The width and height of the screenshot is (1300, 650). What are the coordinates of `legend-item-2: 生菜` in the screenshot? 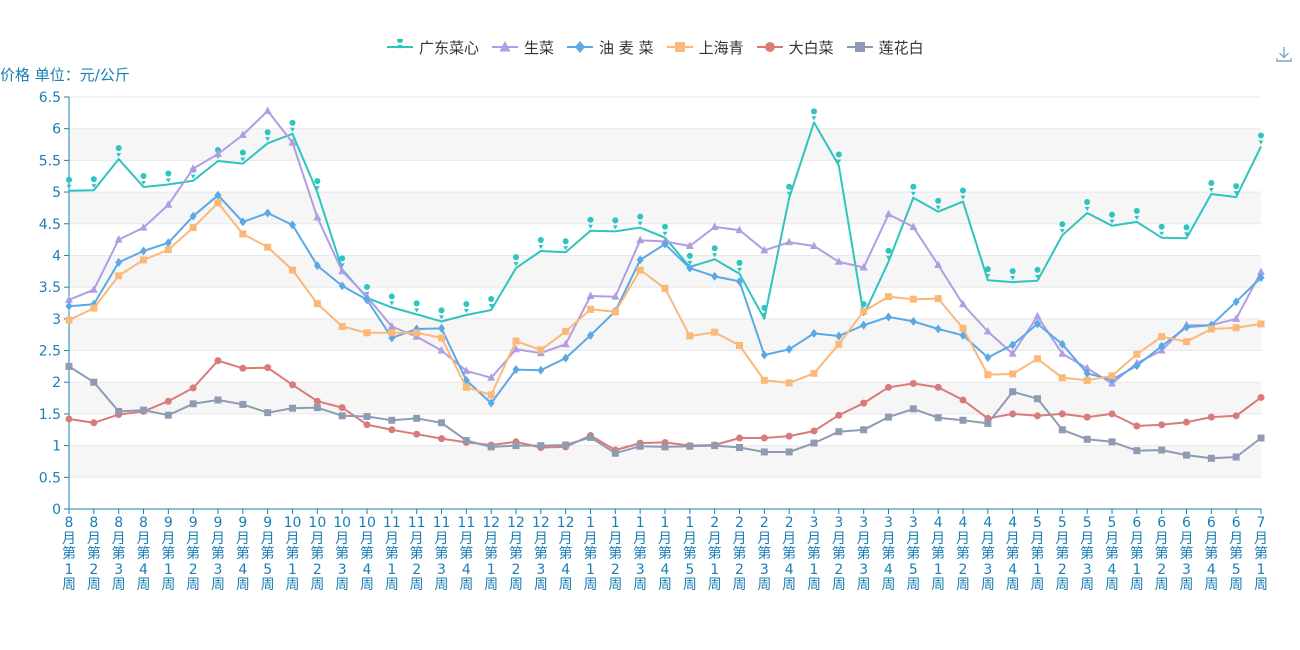 It's located at (522, 47).